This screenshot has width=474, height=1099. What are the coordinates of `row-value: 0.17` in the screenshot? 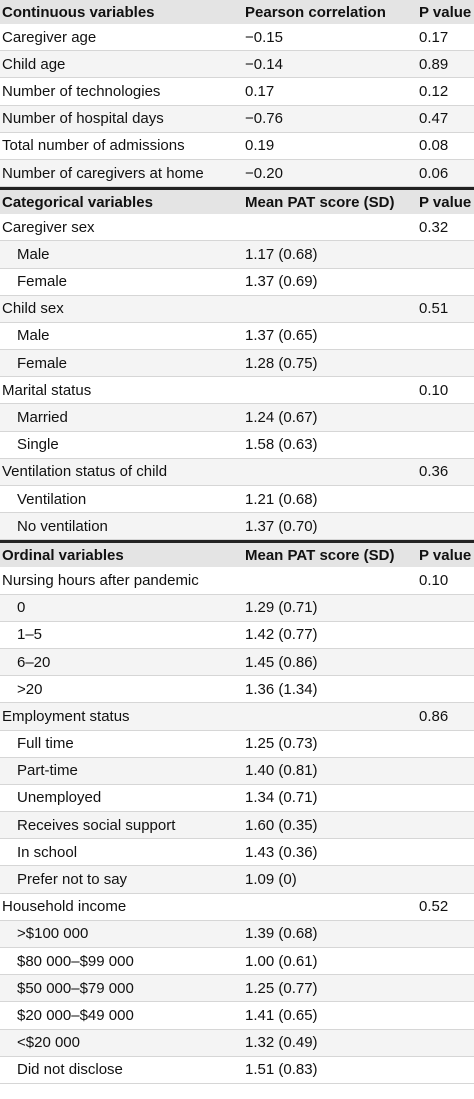 It's located at (260, 91).